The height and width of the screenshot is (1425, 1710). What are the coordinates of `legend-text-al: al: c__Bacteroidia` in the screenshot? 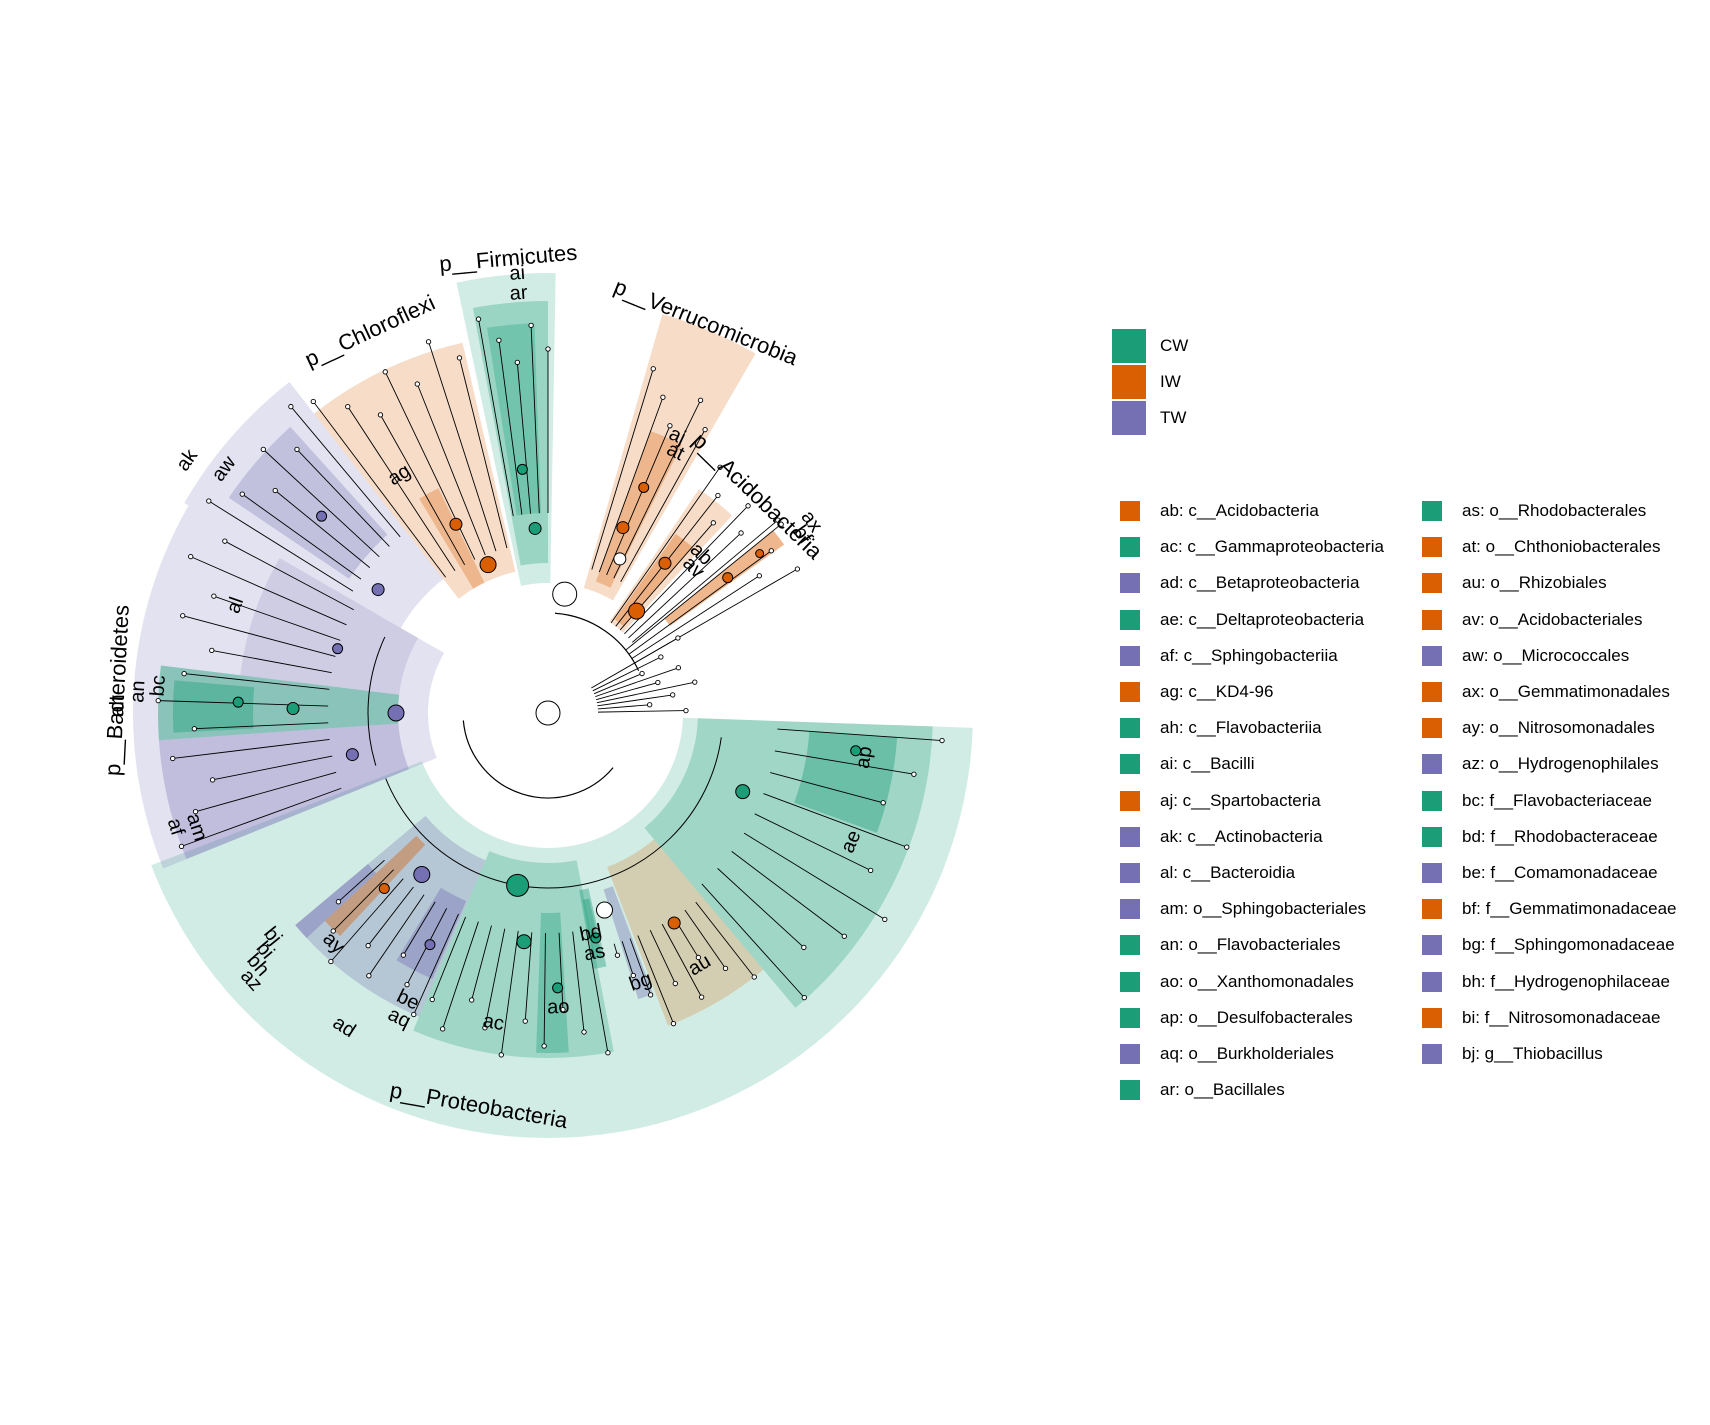 It's located at (1228, 872).